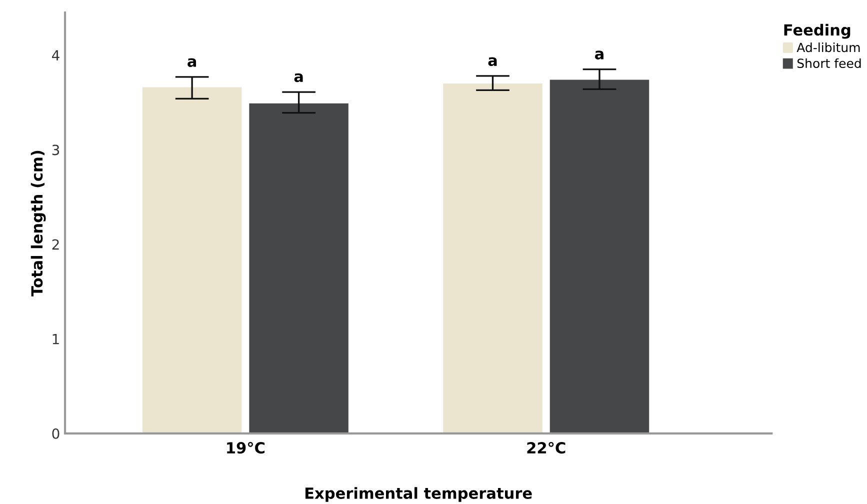 The height and width of the screenshot is (504, 867). What do you see at coordinates (828, 47) in the screenshot?
I see `legend-label: Ad-libitum` at bounding box center [828, 47].